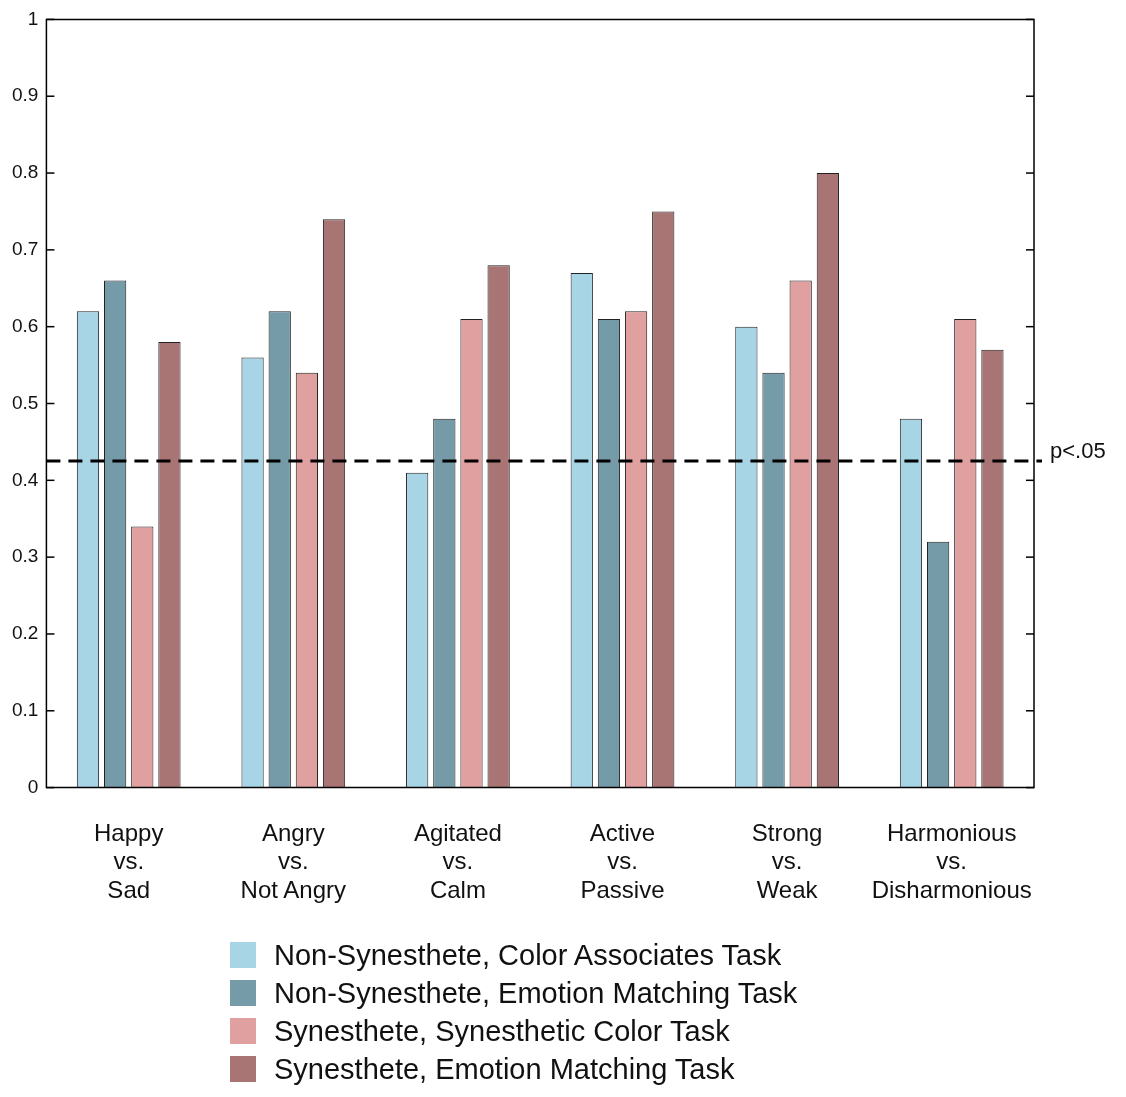 Image resolution: width=1126 pixels, height=1097 pixels. I want to click on y-tick-label: 0.7, so click(25, 249).